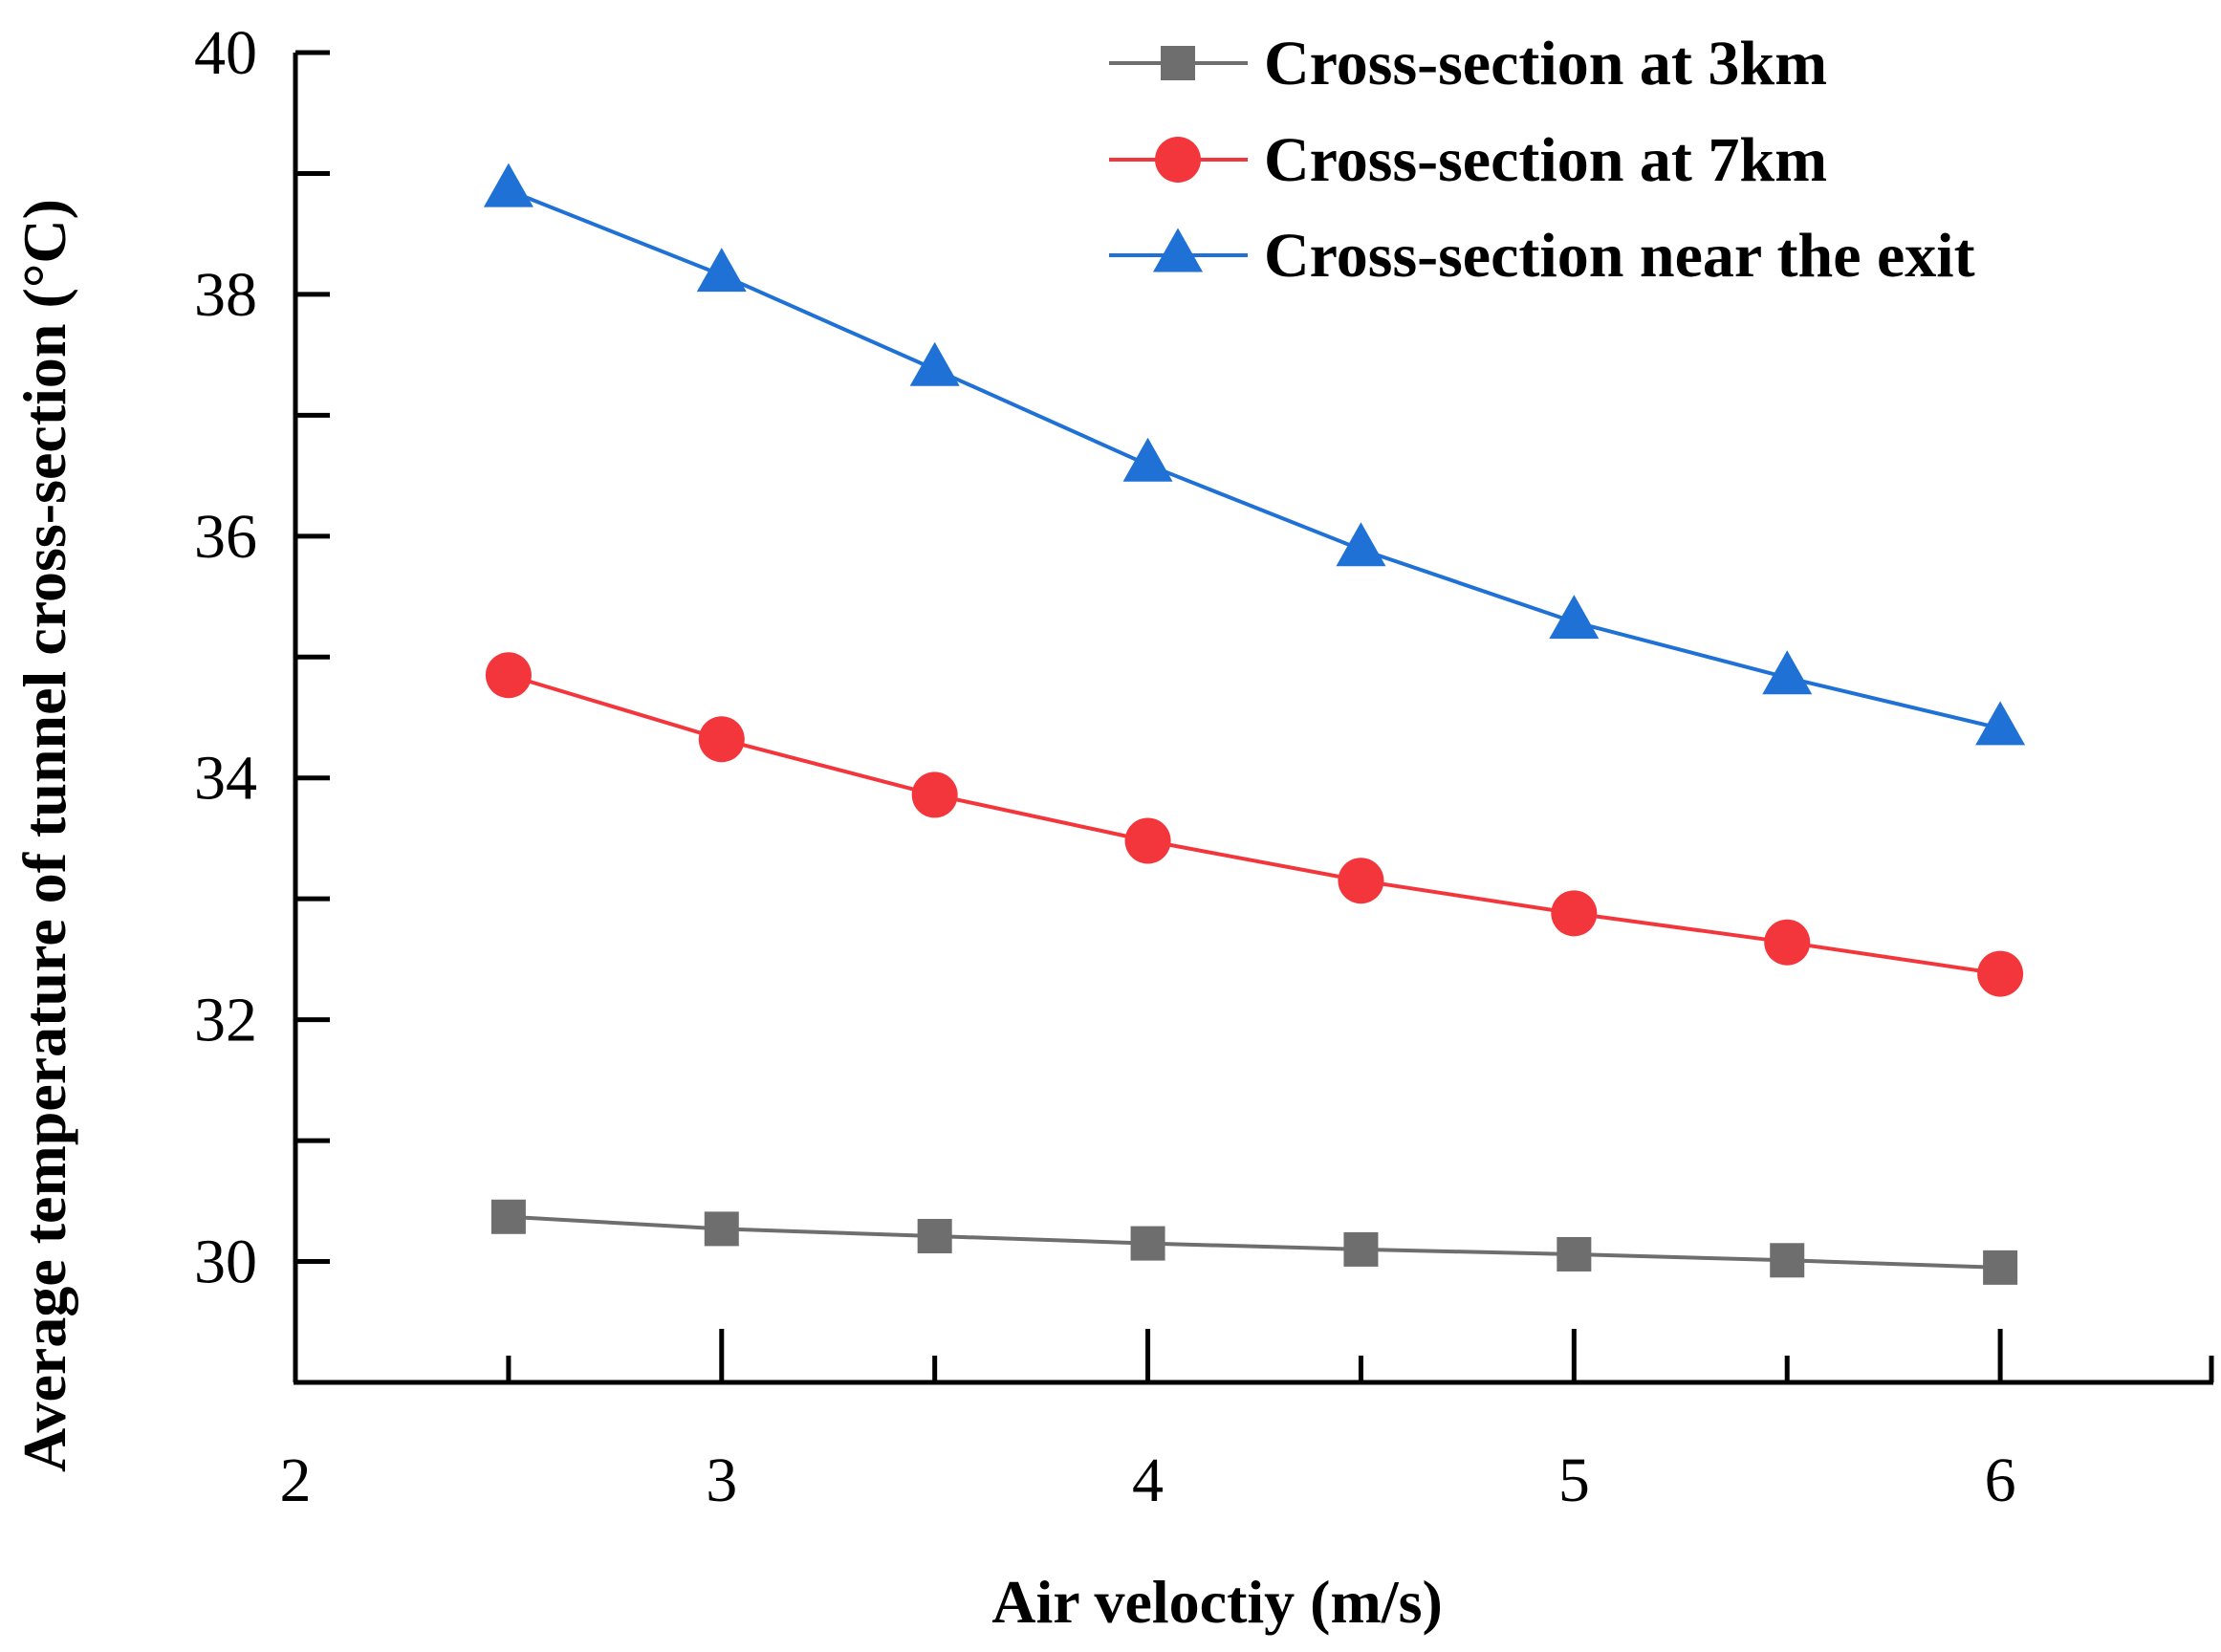  Describe the element at coordinates (721, 1480) in the screenshot. I see `x-tick-label: 3` at that location.